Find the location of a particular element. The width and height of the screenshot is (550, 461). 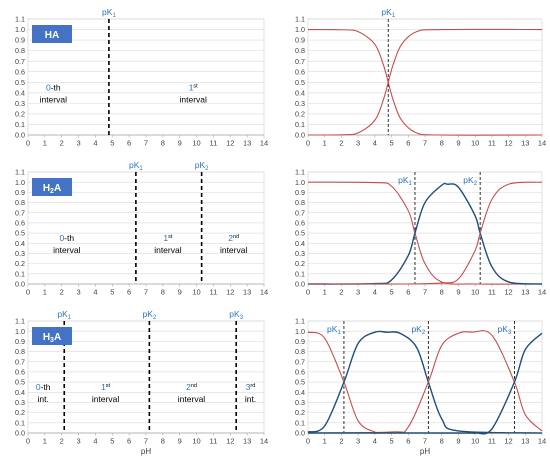

y-tick-label: 0.4 is located at coordinates (300, 92).